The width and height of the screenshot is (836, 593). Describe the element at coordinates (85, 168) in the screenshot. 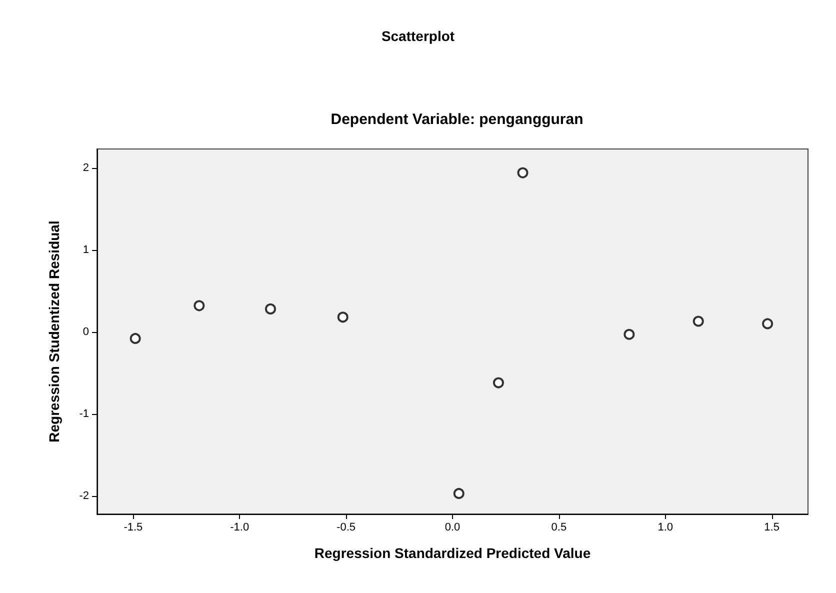

I see `y-tick-label: 2` at that location.